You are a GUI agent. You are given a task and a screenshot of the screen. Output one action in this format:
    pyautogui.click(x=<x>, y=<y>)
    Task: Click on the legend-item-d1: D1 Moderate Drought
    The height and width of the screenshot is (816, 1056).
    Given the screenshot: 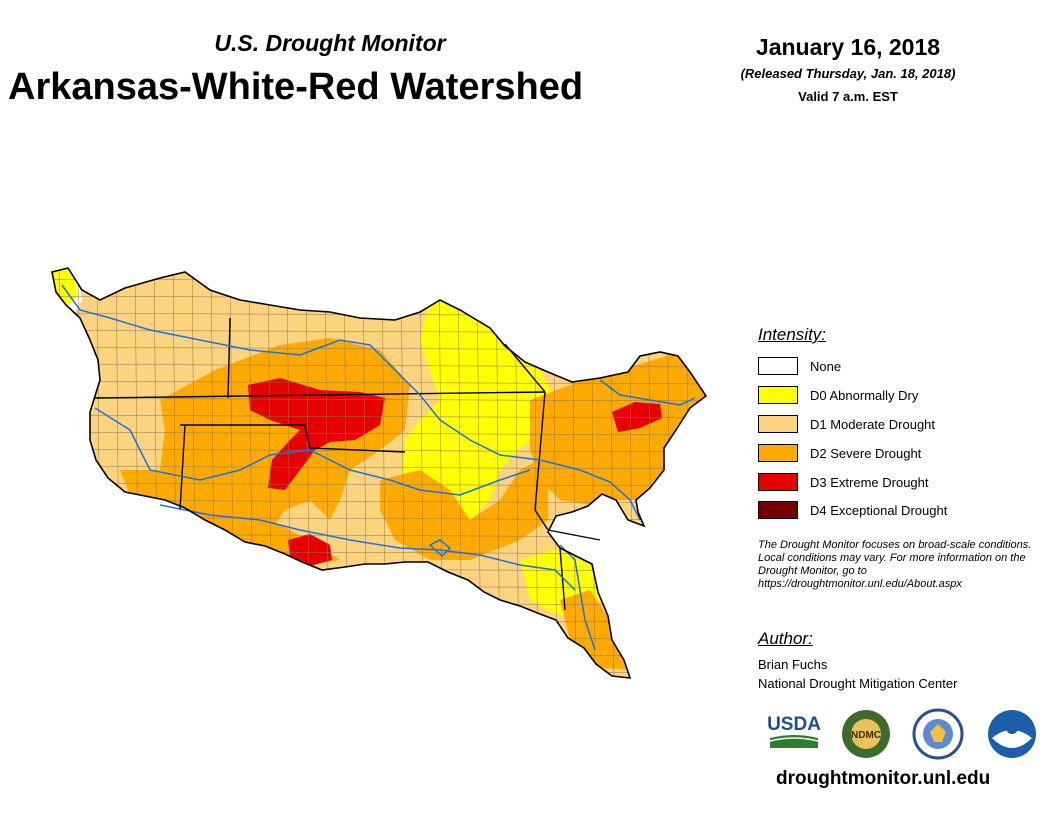 What is the action you would take?
    pyautogui.click(x=846, y=424)
    